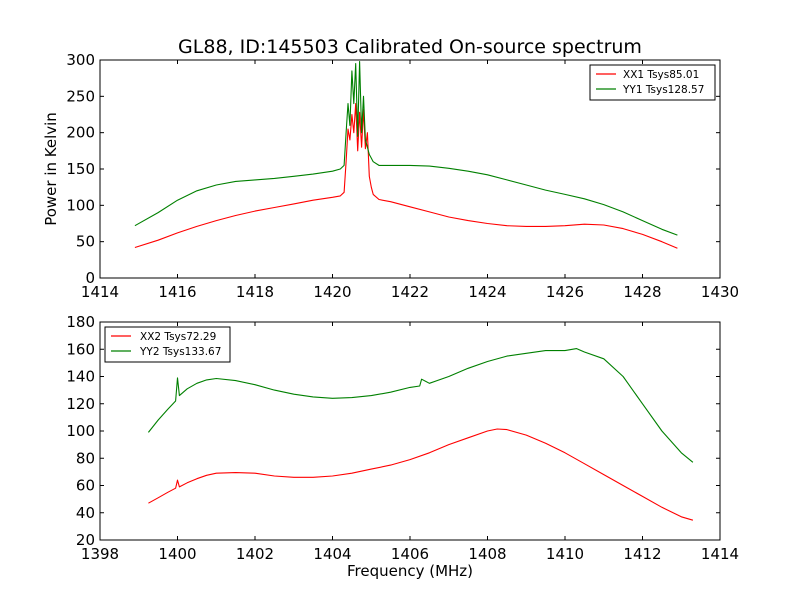  Describe the element at coordinates (80, 322) in the screenshot. I see `bottom-y-tick-label: 180` at that location.